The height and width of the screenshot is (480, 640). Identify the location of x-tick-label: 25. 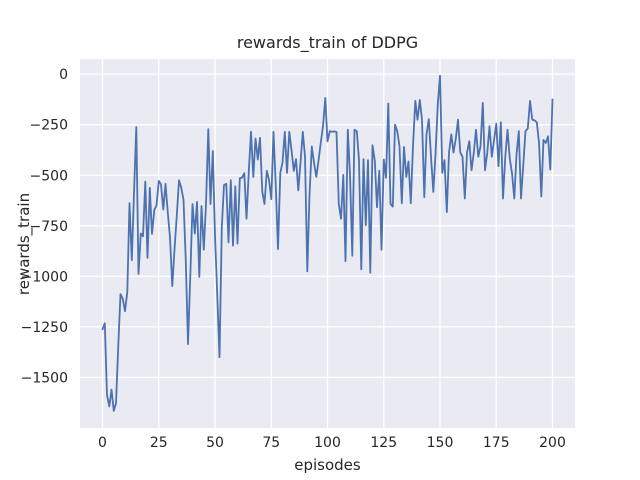
(159, 443).